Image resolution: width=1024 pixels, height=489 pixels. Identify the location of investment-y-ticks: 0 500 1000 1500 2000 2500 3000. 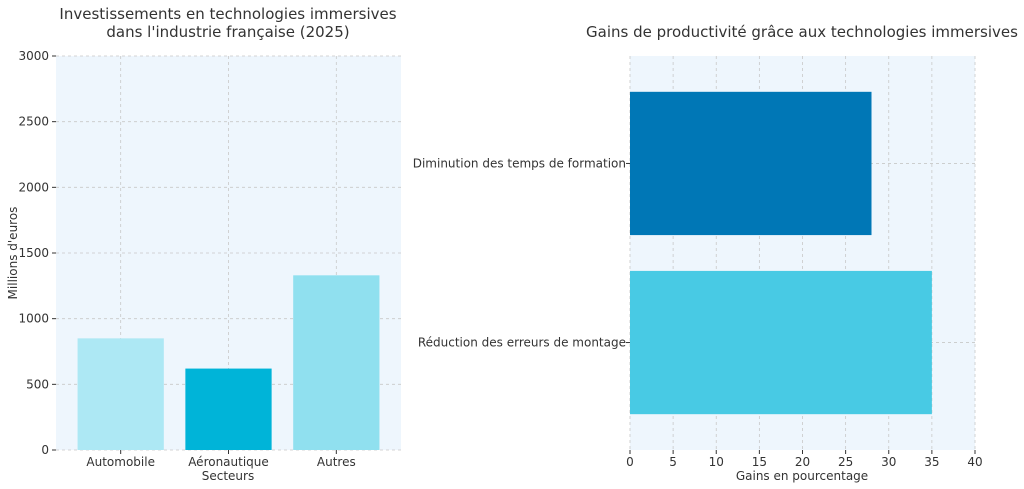
(37, 253).